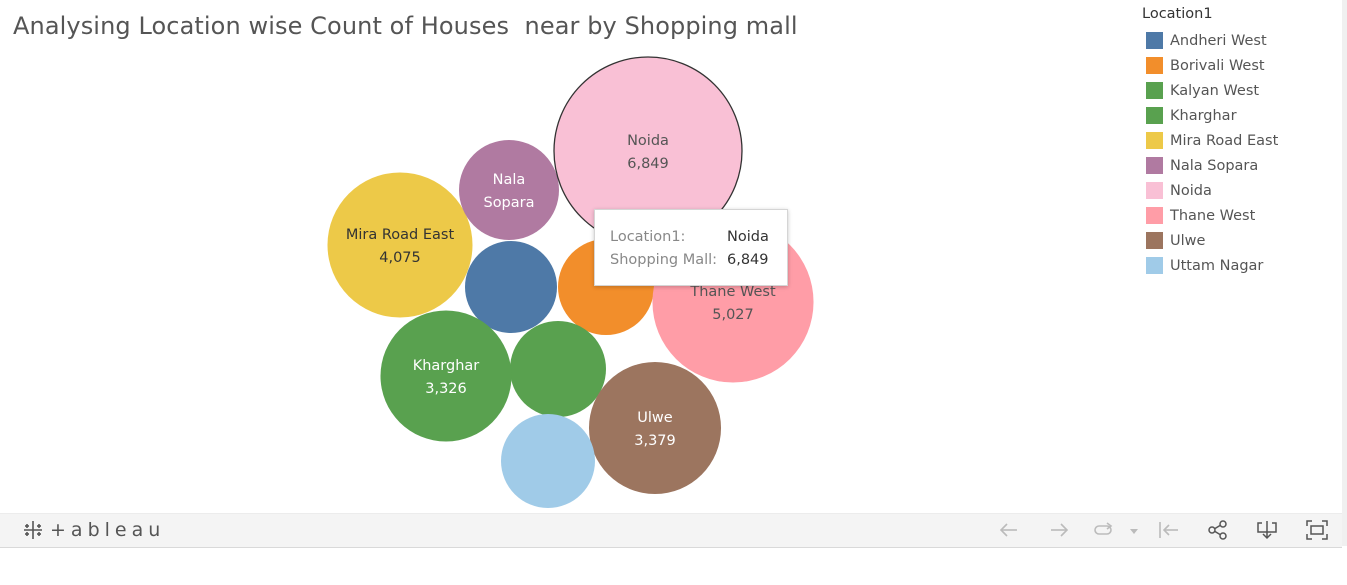 The image size is (1347, 585). What do you see at coordinates (1344, 273) in the screenshot?
I see `vertical-scrollbar` at bounding box center [1344, 273].